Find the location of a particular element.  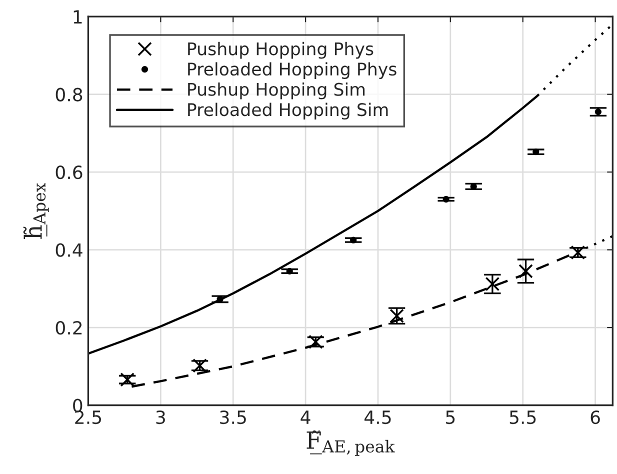

legend-label: Pushup Hopping Sim is located at coordinates (276, 91).